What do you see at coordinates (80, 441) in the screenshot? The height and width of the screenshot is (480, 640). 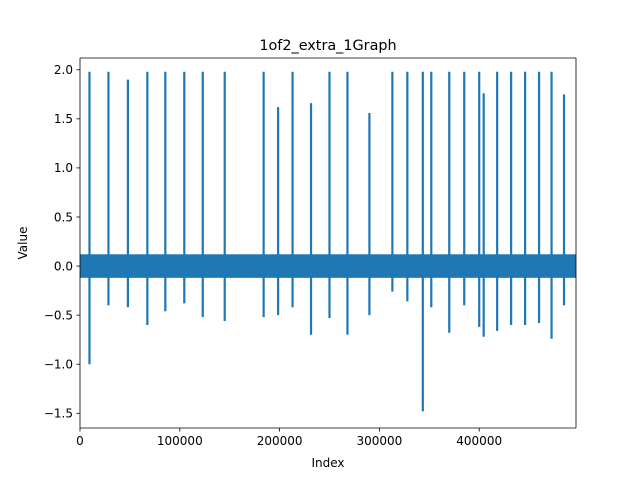 I see `x-tick-label: 0` at bounding box center [80, 441].